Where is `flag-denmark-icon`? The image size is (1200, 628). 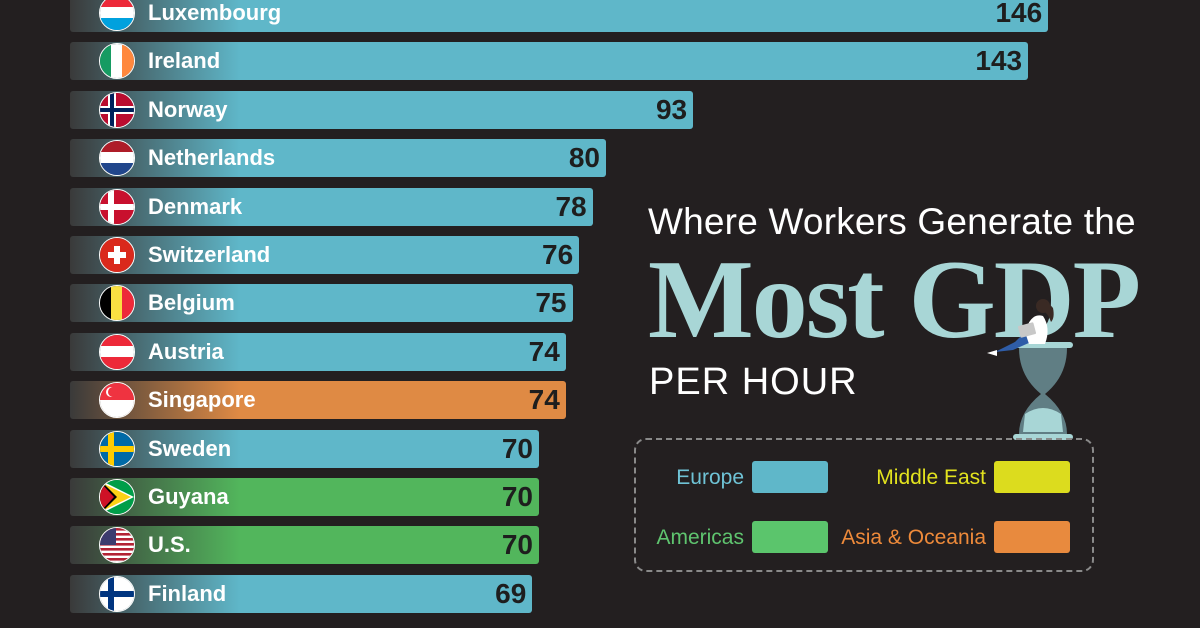
flag-denmark-icon is located at coordinates (117, 206).